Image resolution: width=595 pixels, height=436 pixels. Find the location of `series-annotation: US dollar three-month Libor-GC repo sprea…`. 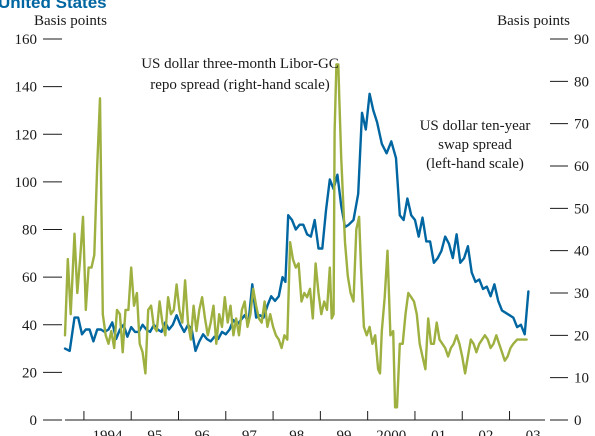

series-annotation: US dollar three-month Libor-GC repo sprea… is located at coordinates (240, 74).